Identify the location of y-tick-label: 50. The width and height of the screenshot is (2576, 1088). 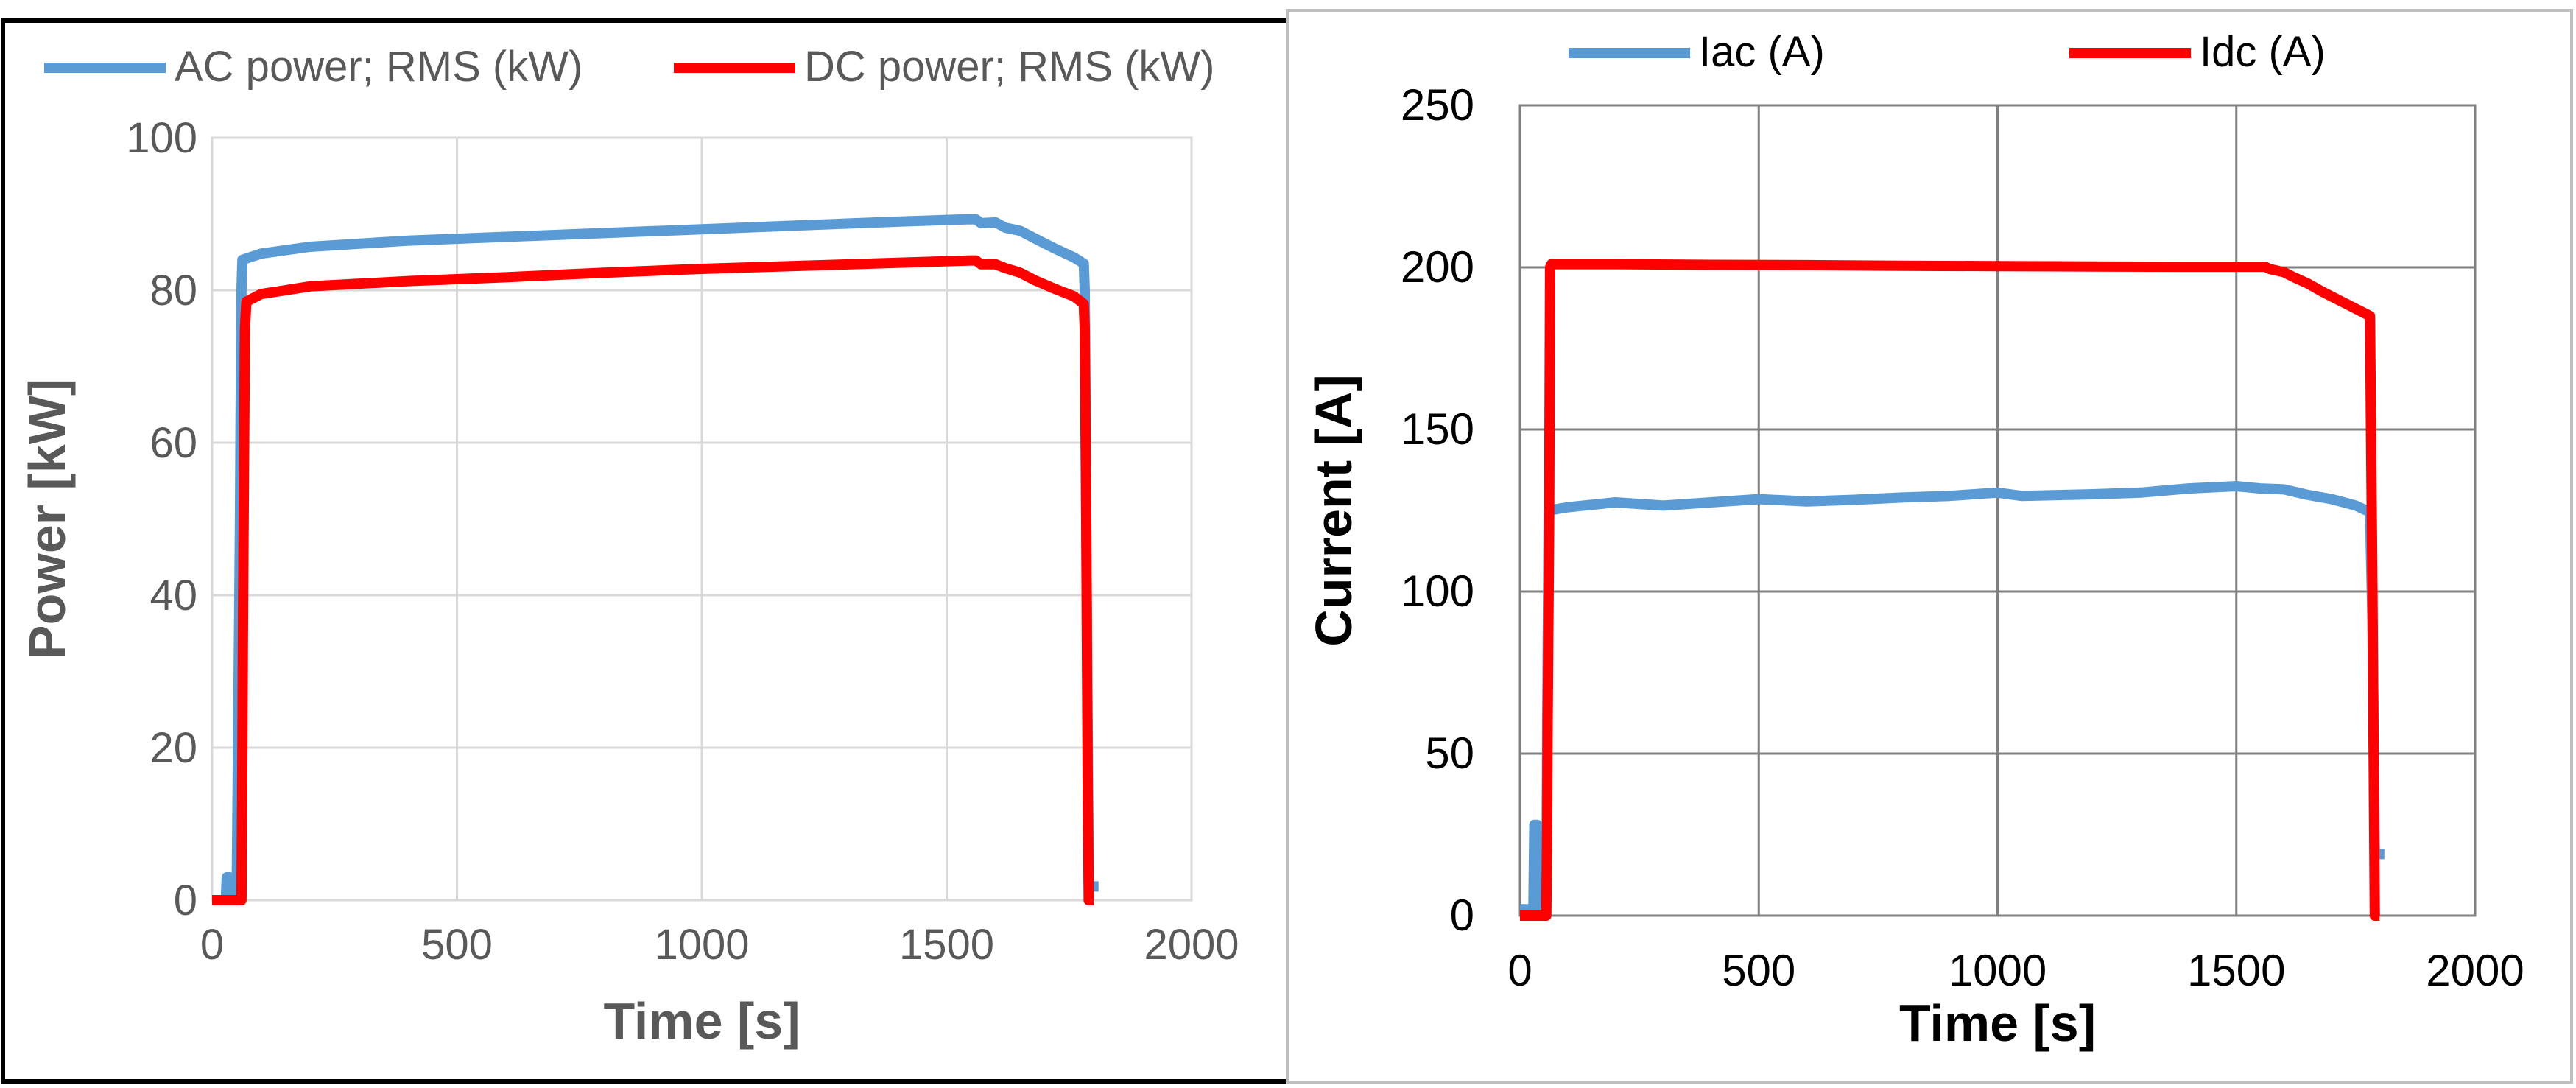
(1449, 753).